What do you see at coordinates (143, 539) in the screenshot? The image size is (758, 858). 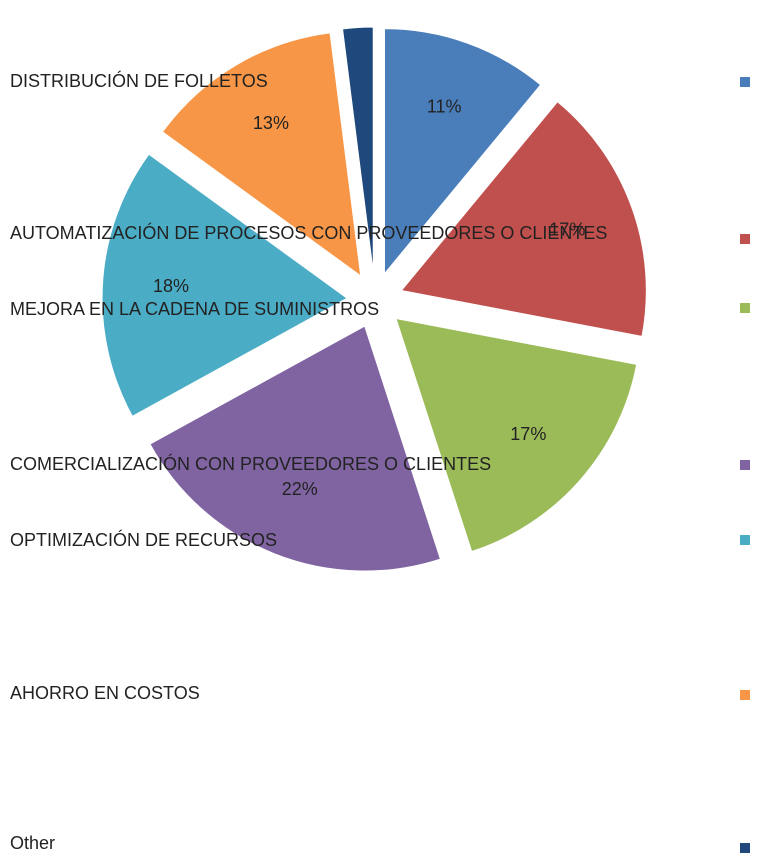 I see `legend-label: OPTIMIZACIÓN DE RECURSOS` at bounding box center [143, 539].